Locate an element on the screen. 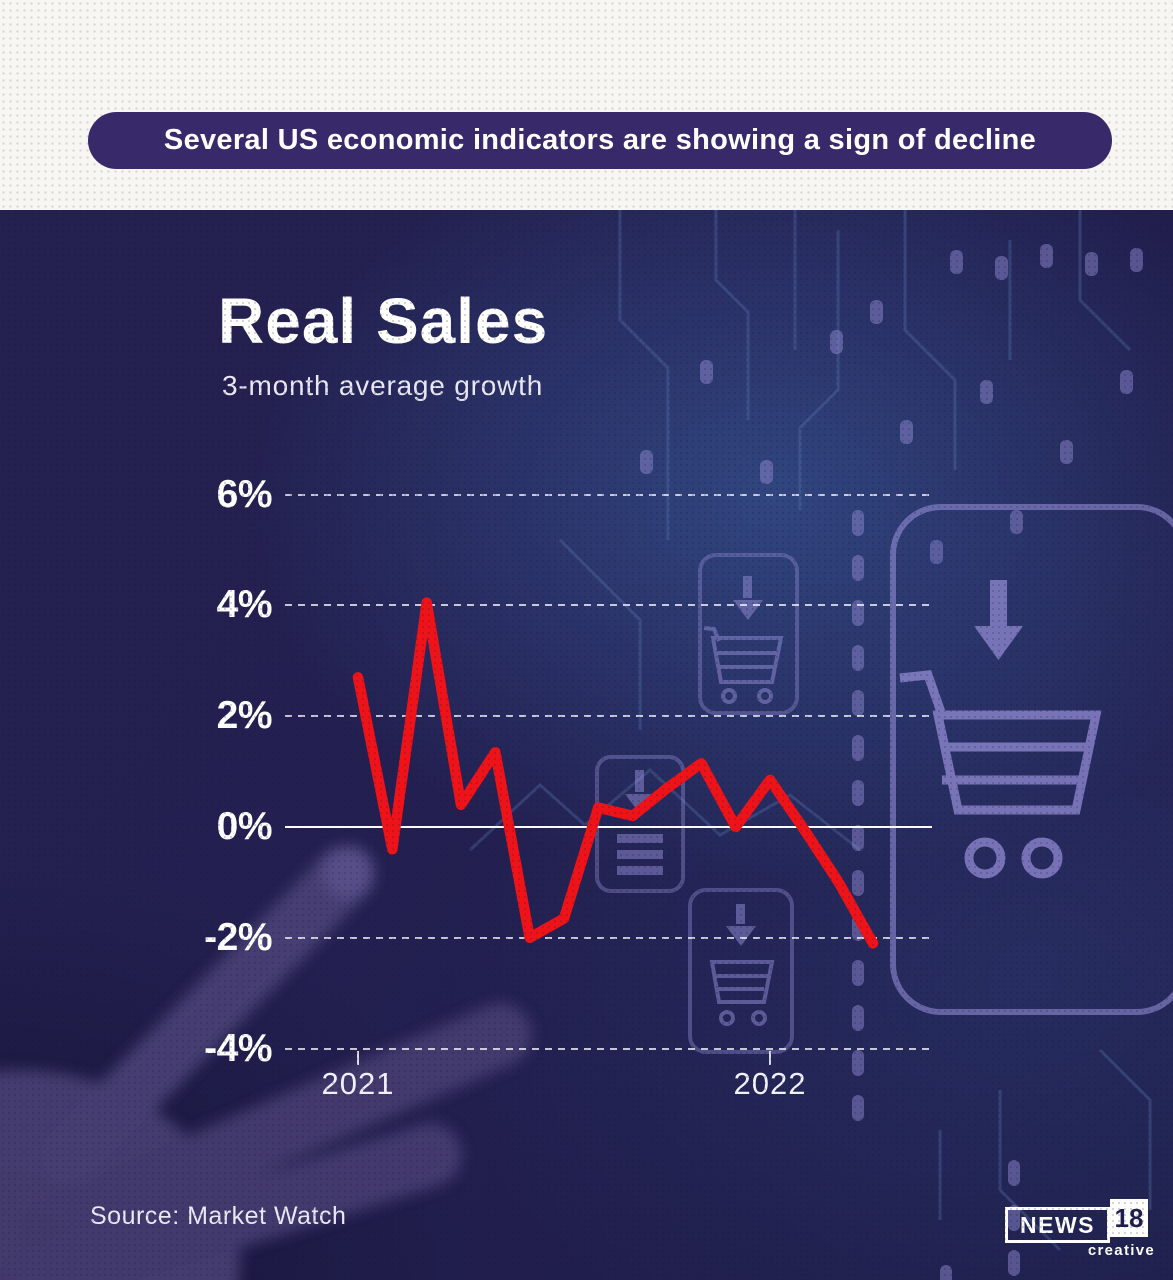  y-axis-label: 6% is located at coordinates (244, 494).